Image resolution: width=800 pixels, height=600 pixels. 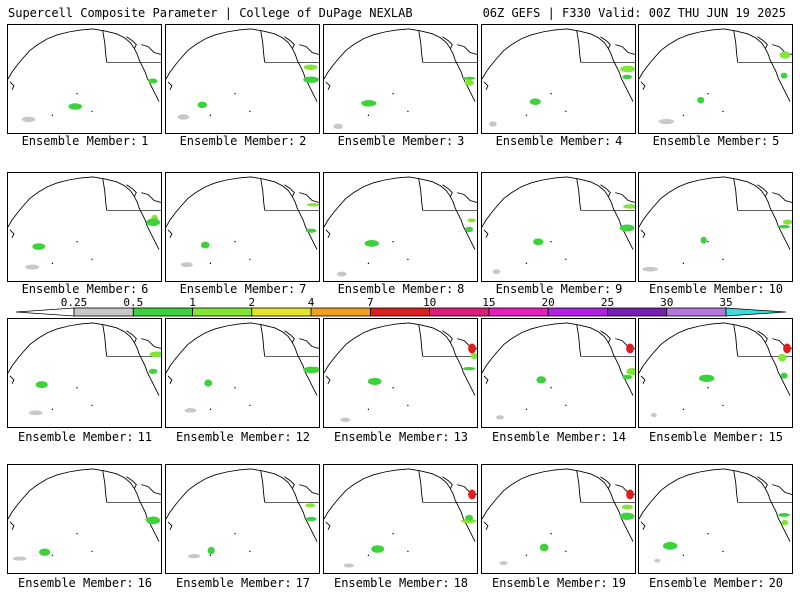 I want to click on ensemble-member-caption: Ensemble Member: 16, so click(x=85, y=583).